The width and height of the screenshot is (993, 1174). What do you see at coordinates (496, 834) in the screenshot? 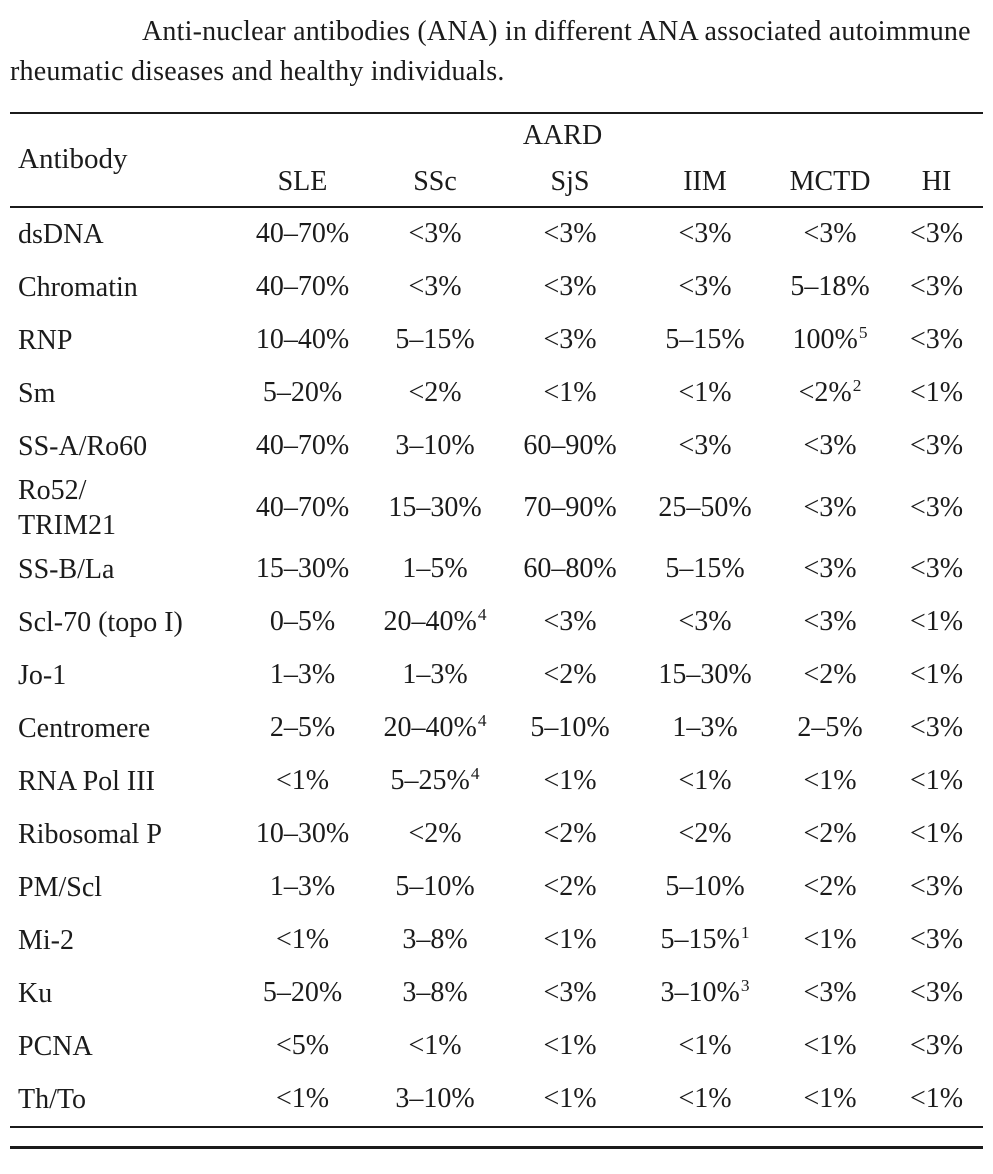
I see `table-row: Ribosomal P 10–30% <2% <2% <2% <2% <1%` at bounding box center [496, 834].